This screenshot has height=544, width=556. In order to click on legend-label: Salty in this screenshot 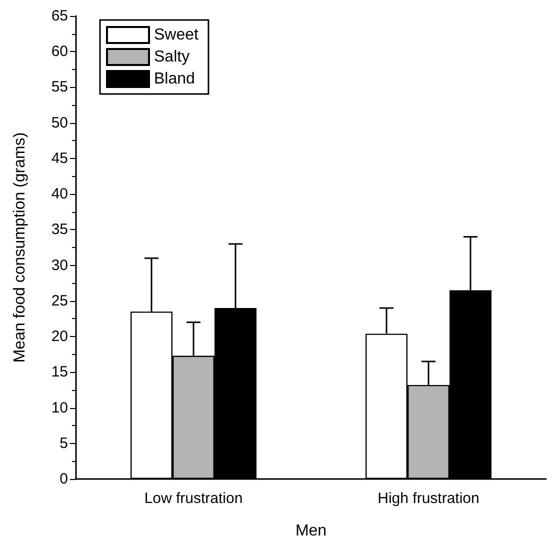, I will do `click(172, 57)`.